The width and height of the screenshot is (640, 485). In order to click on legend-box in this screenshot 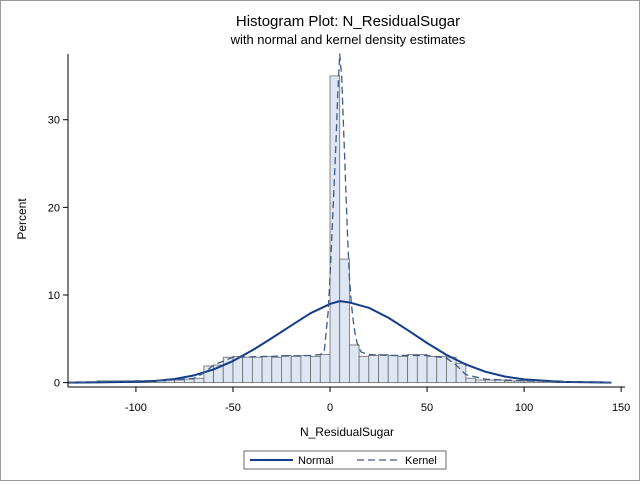, I will do `click(345, 460)`.